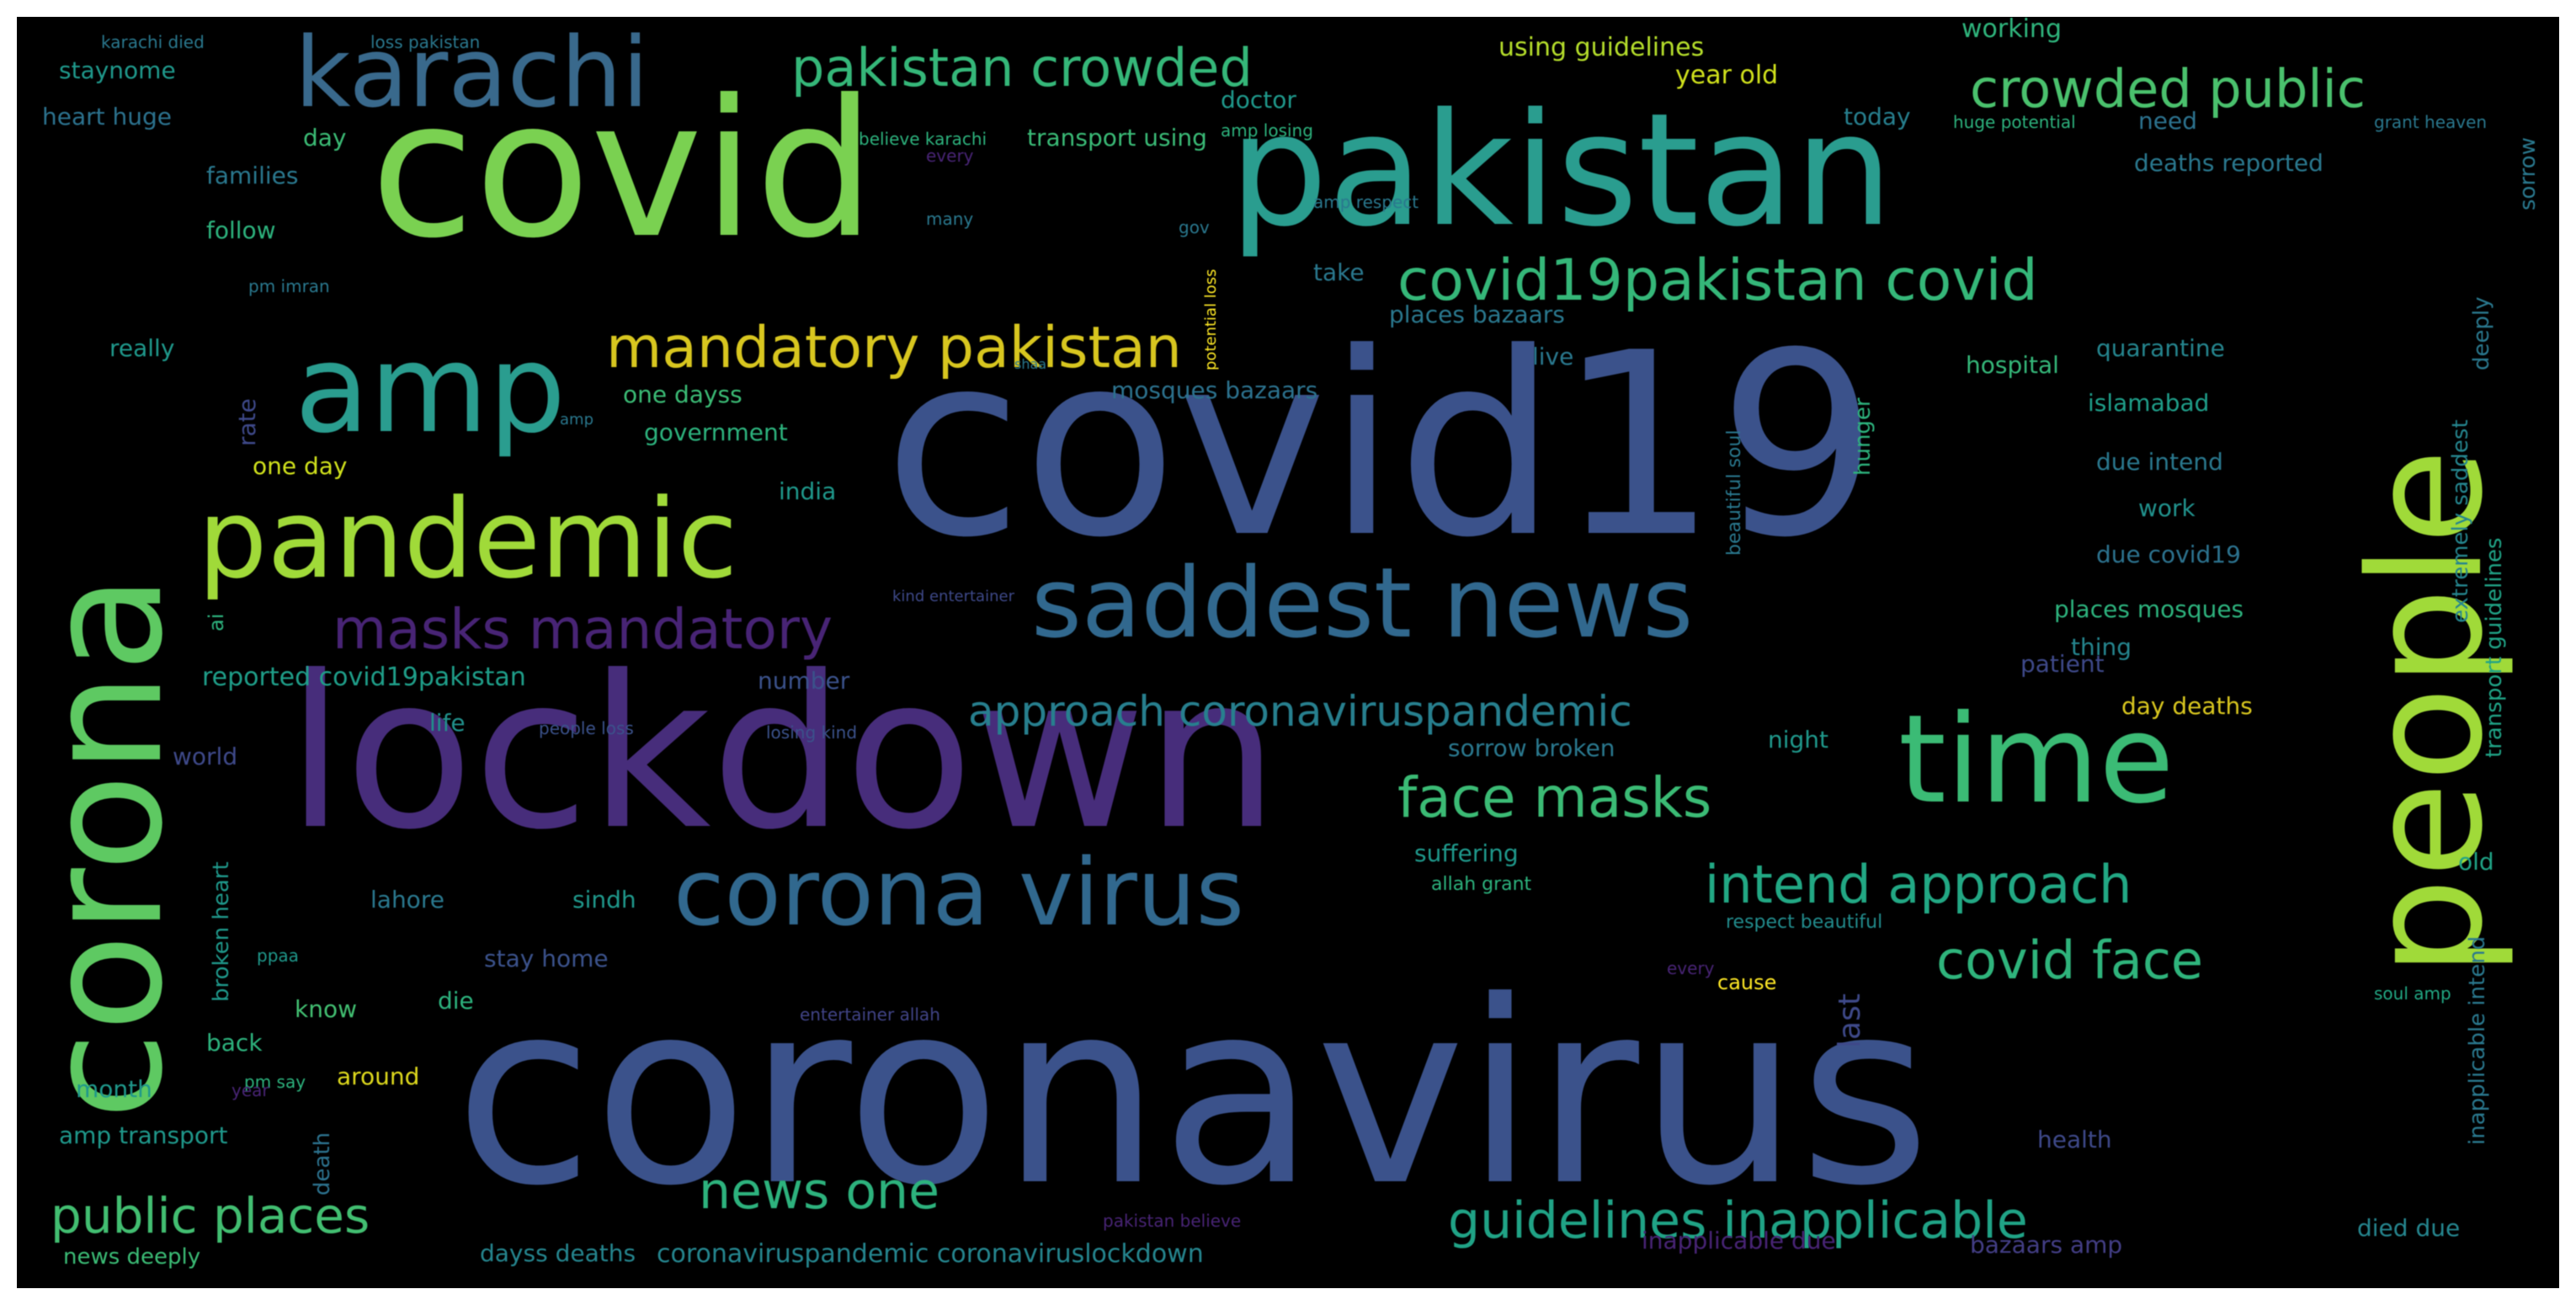 The image size is (2576, 1305). What do you see at coordinates (472, 73) in the screenshot?
I see `cloud-word: karachi` at bounding box center [472, 73].